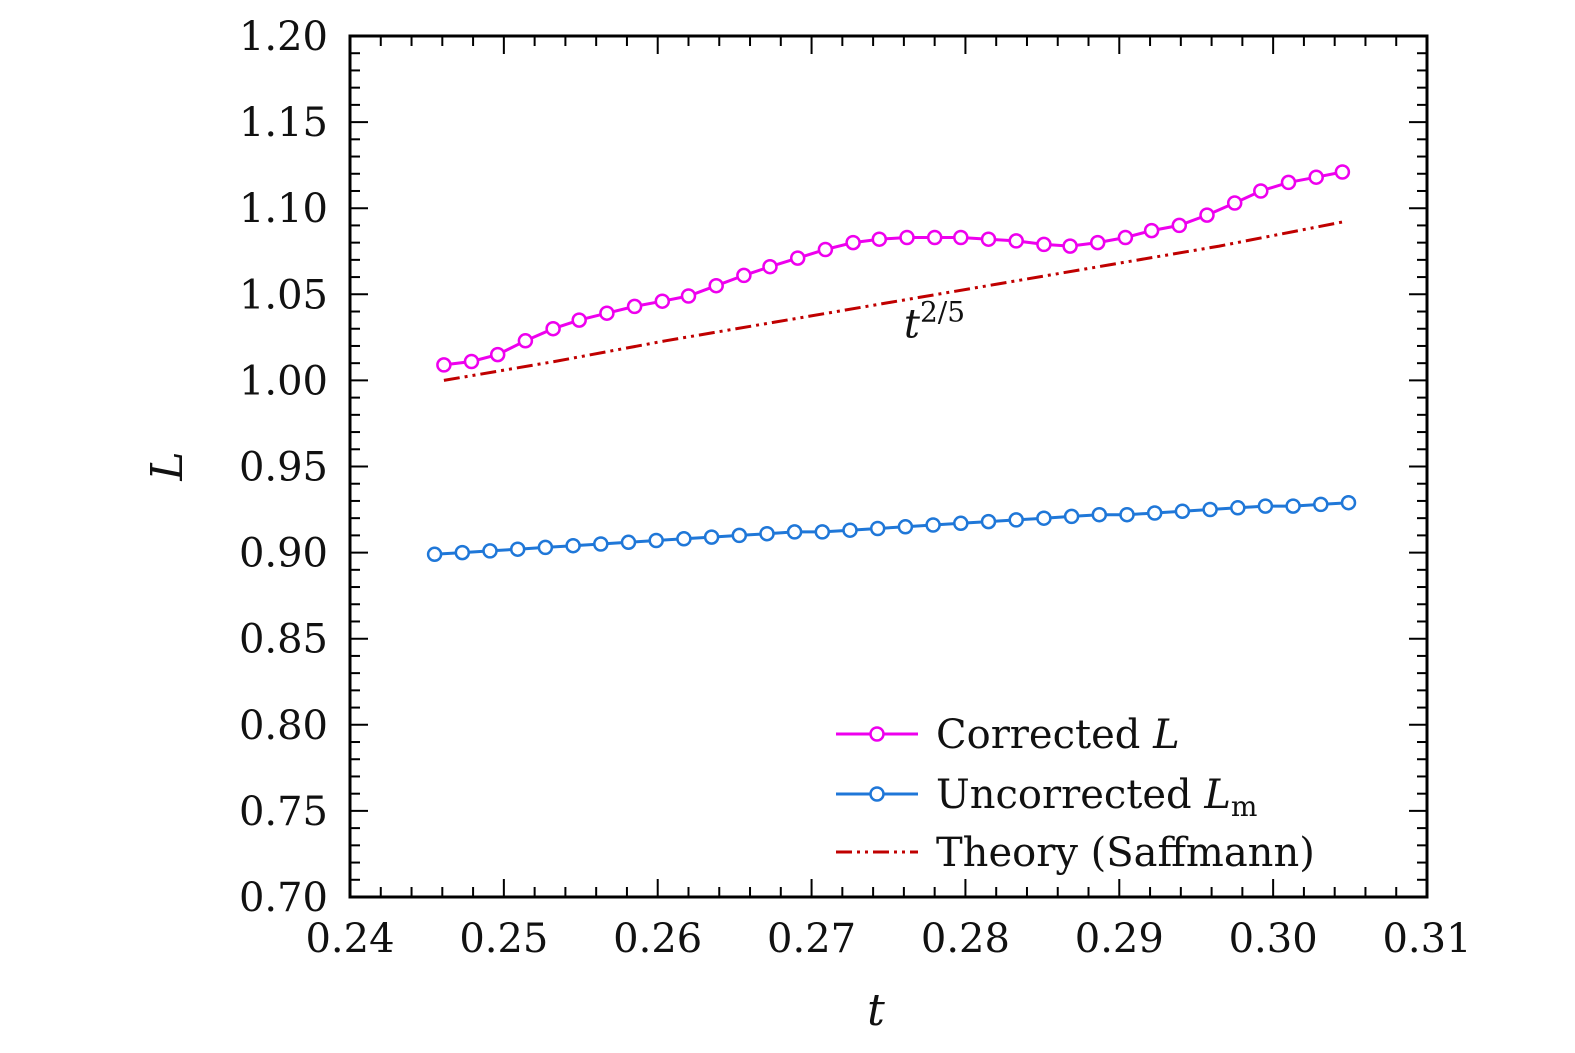 The height and width of the screenshot is (1053, 1575). I want to click on x-tick-label: 0.29, so click(1119, 939).